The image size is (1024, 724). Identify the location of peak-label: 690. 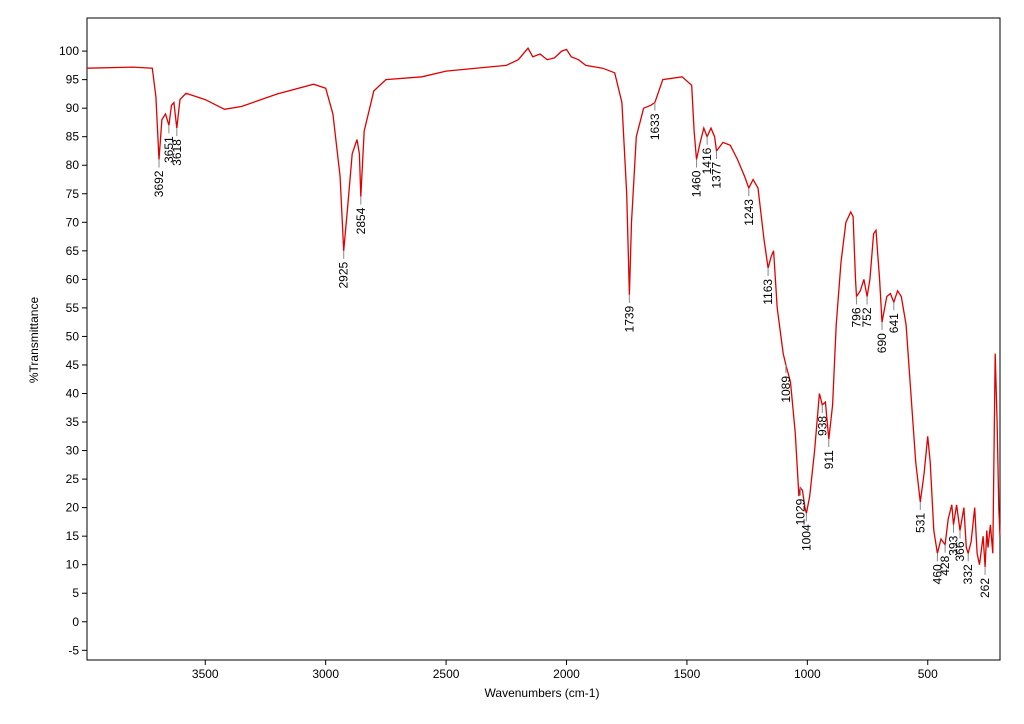
(882, 343).